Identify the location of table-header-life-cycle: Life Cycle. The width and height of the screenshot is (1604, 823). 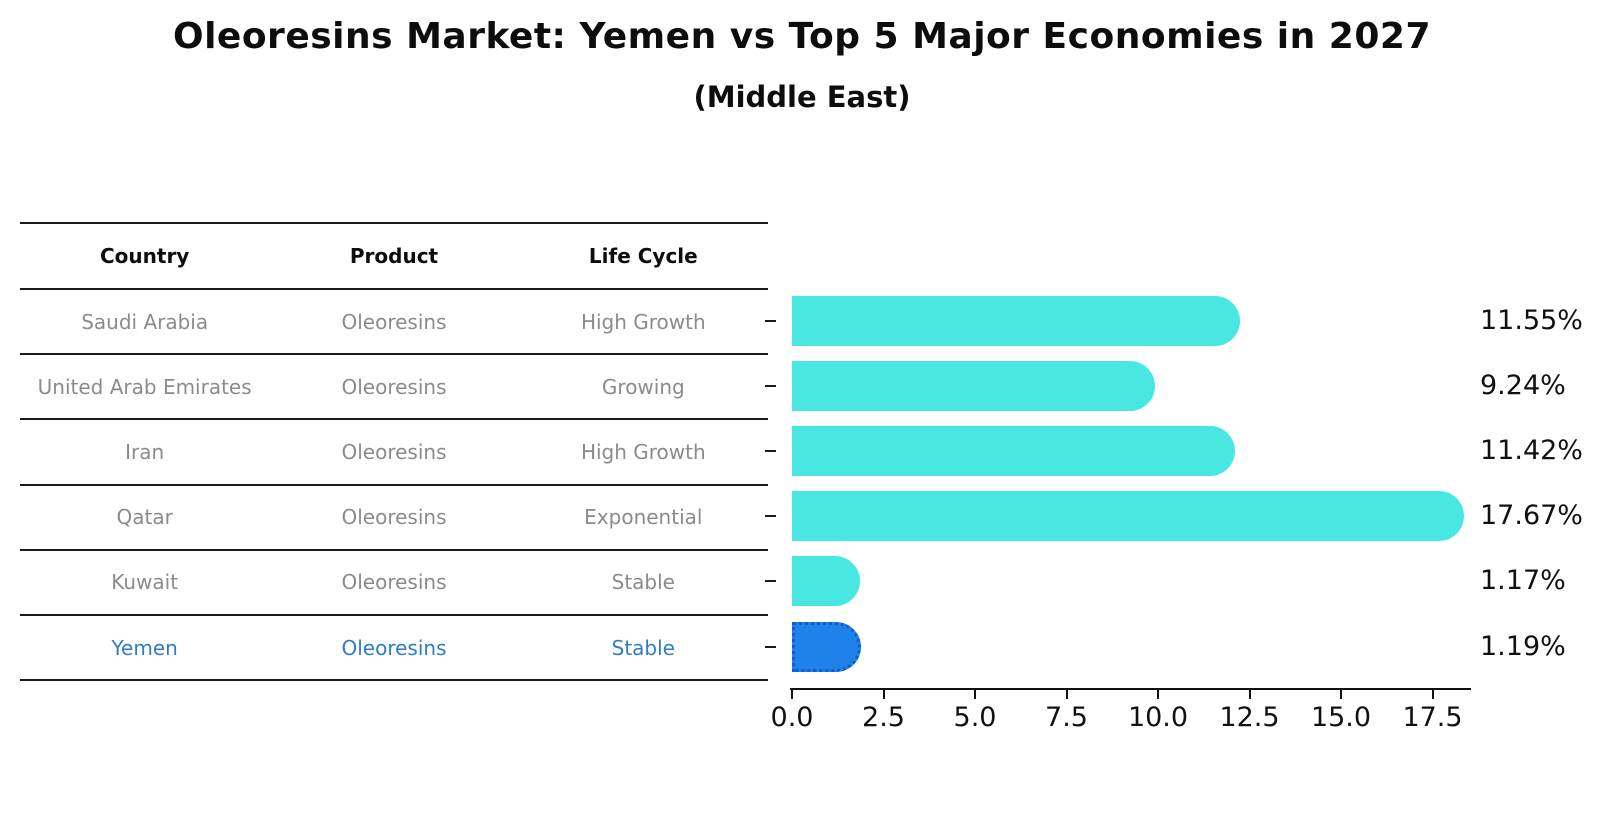
(643, 256).